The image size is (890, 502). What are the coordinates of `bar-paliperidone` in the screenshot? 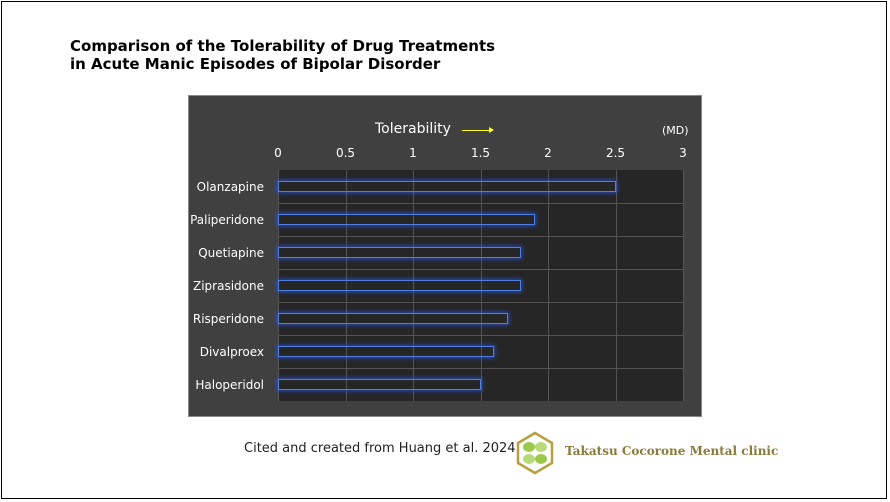 It's located at (406, 219).